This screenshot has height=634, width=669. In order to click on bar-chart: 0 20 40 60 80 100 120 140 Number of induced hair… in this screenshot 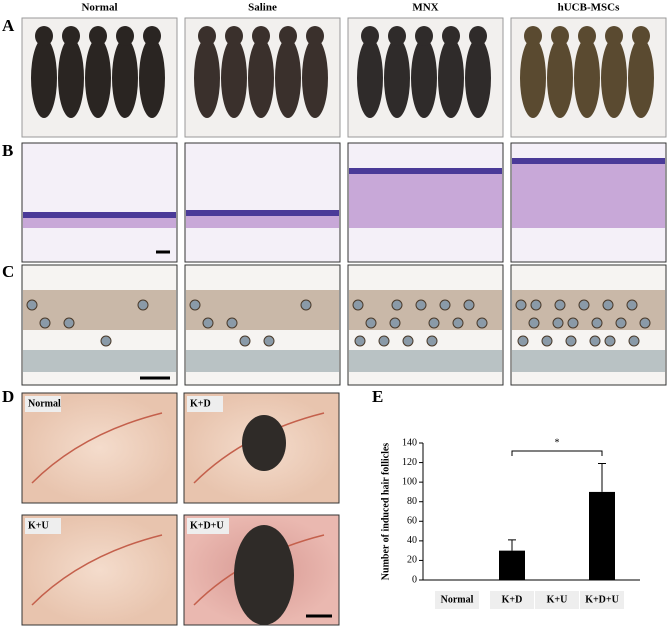, I will do `click(510, 523)`.